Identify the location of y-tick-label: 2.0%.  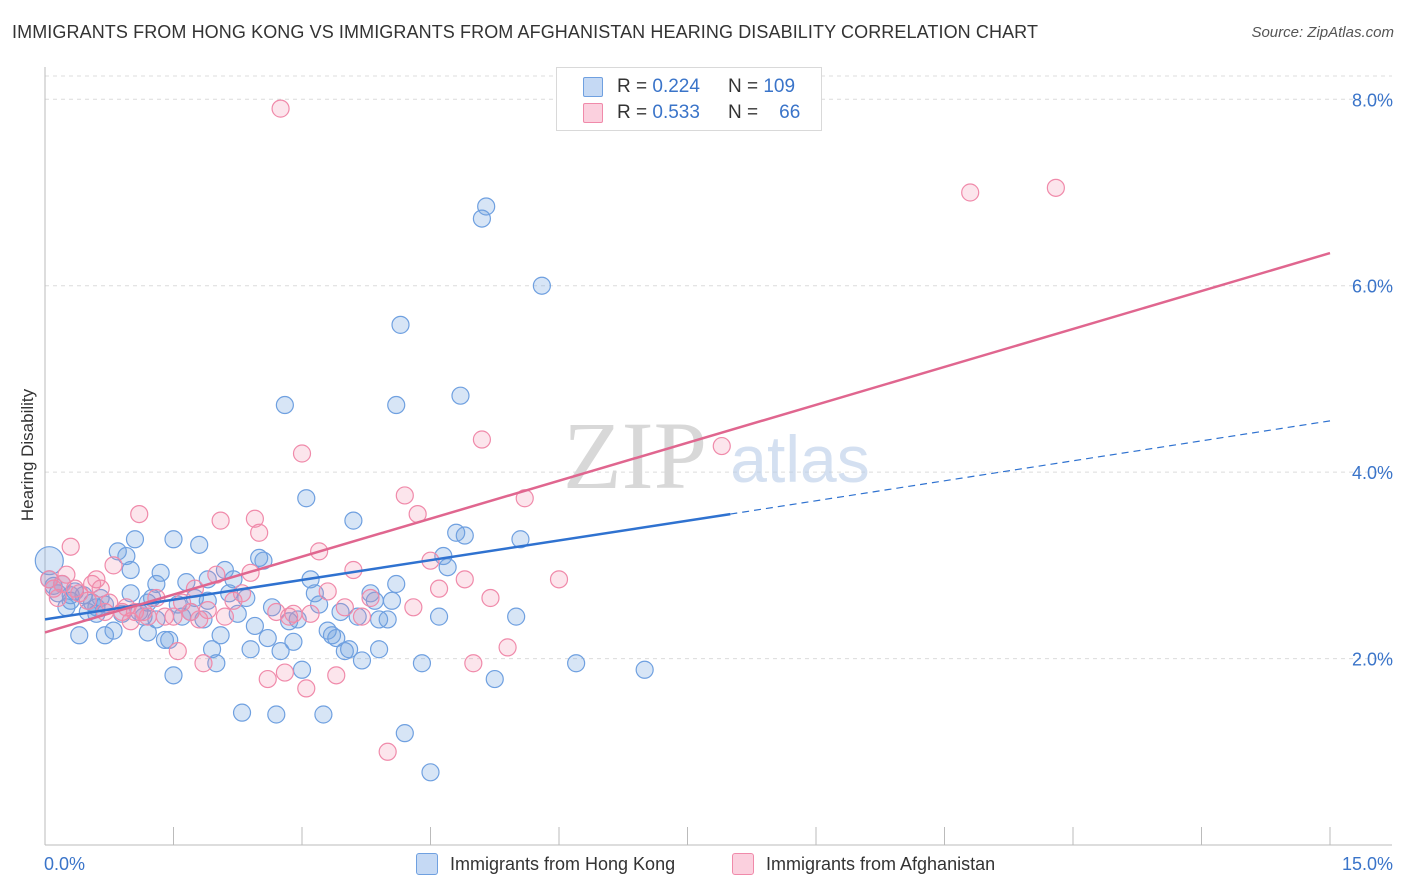
(1372, 660).